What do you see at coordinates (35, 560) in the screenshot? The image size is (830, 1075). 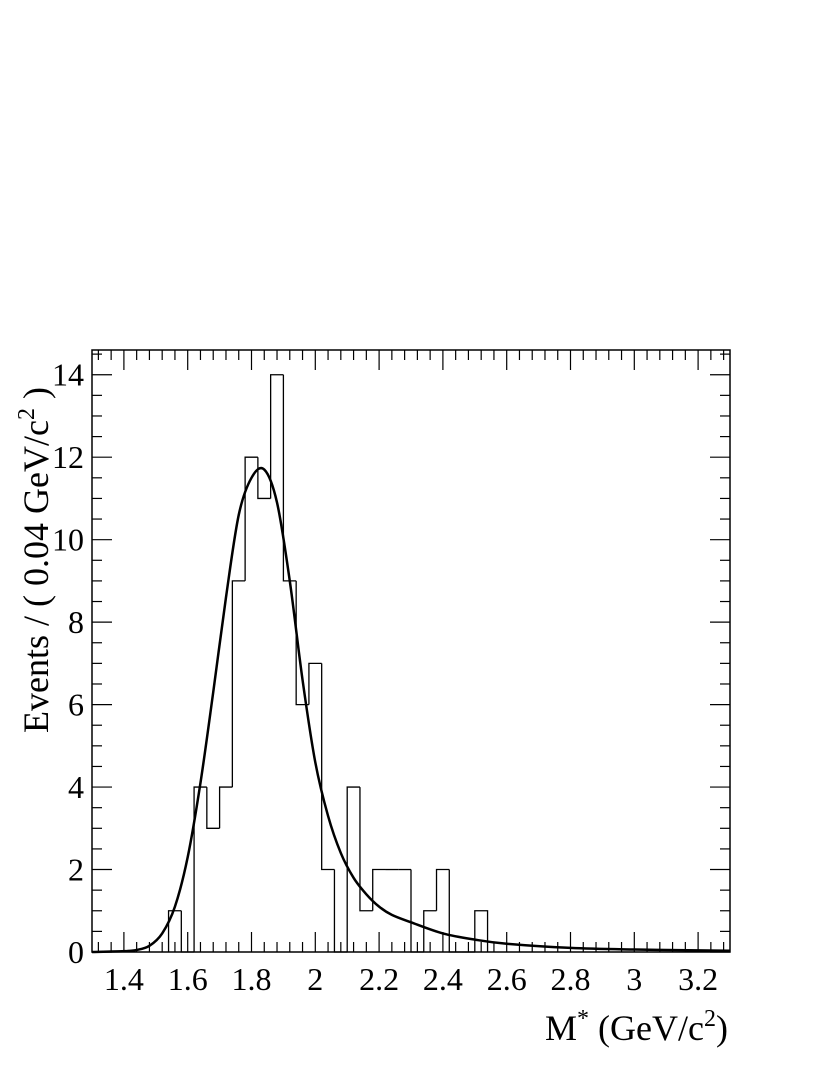 I see `y-axis-title: Events / ( 0.04 GeV/c2 )` at bounding box center [35, 560].